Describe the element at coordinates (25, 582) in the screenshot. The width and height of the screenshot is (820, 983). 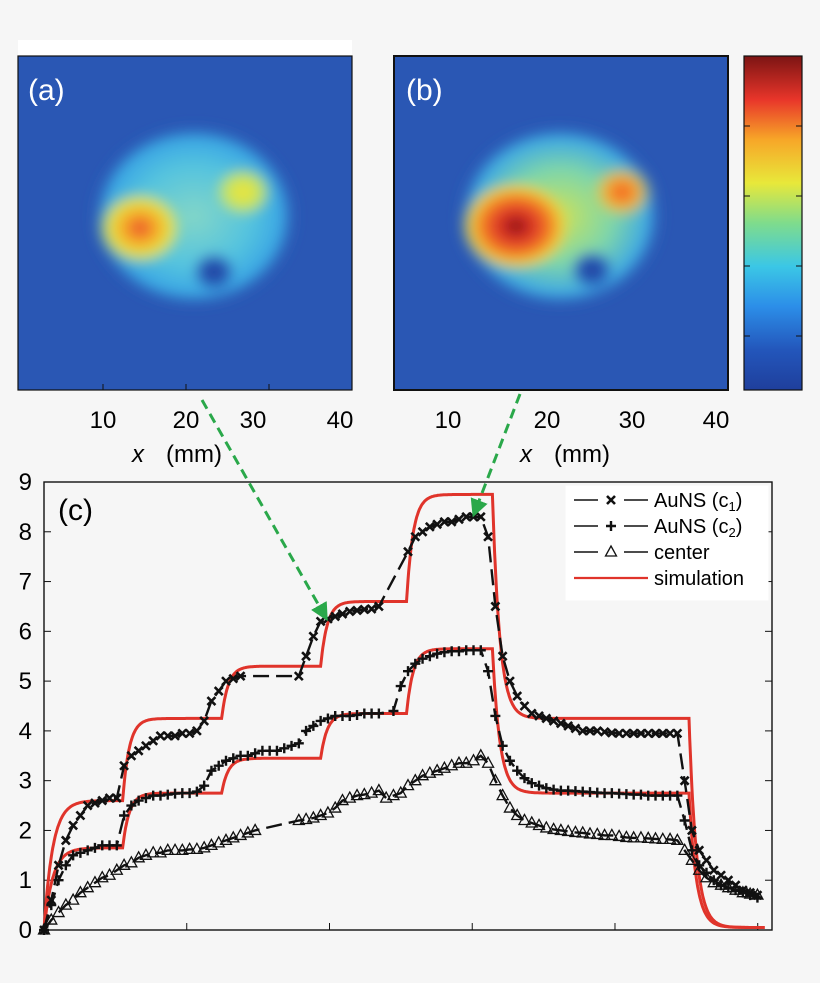
I see `y-tick-label: 7` at that location.